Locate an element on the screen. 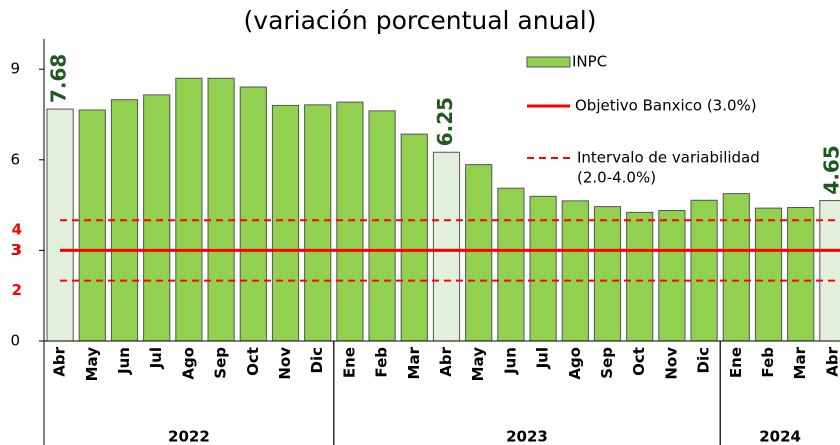 The height and width of the screenshot is (445, 840). y-tick-label: 0 is located at coordinates (15, 341).